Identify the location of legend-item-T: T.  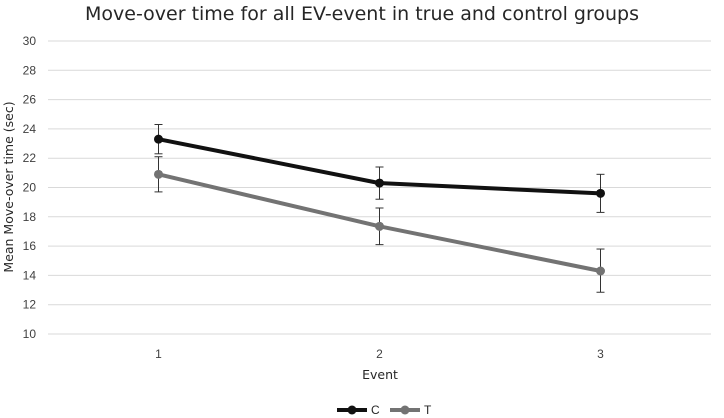
(411, 410).